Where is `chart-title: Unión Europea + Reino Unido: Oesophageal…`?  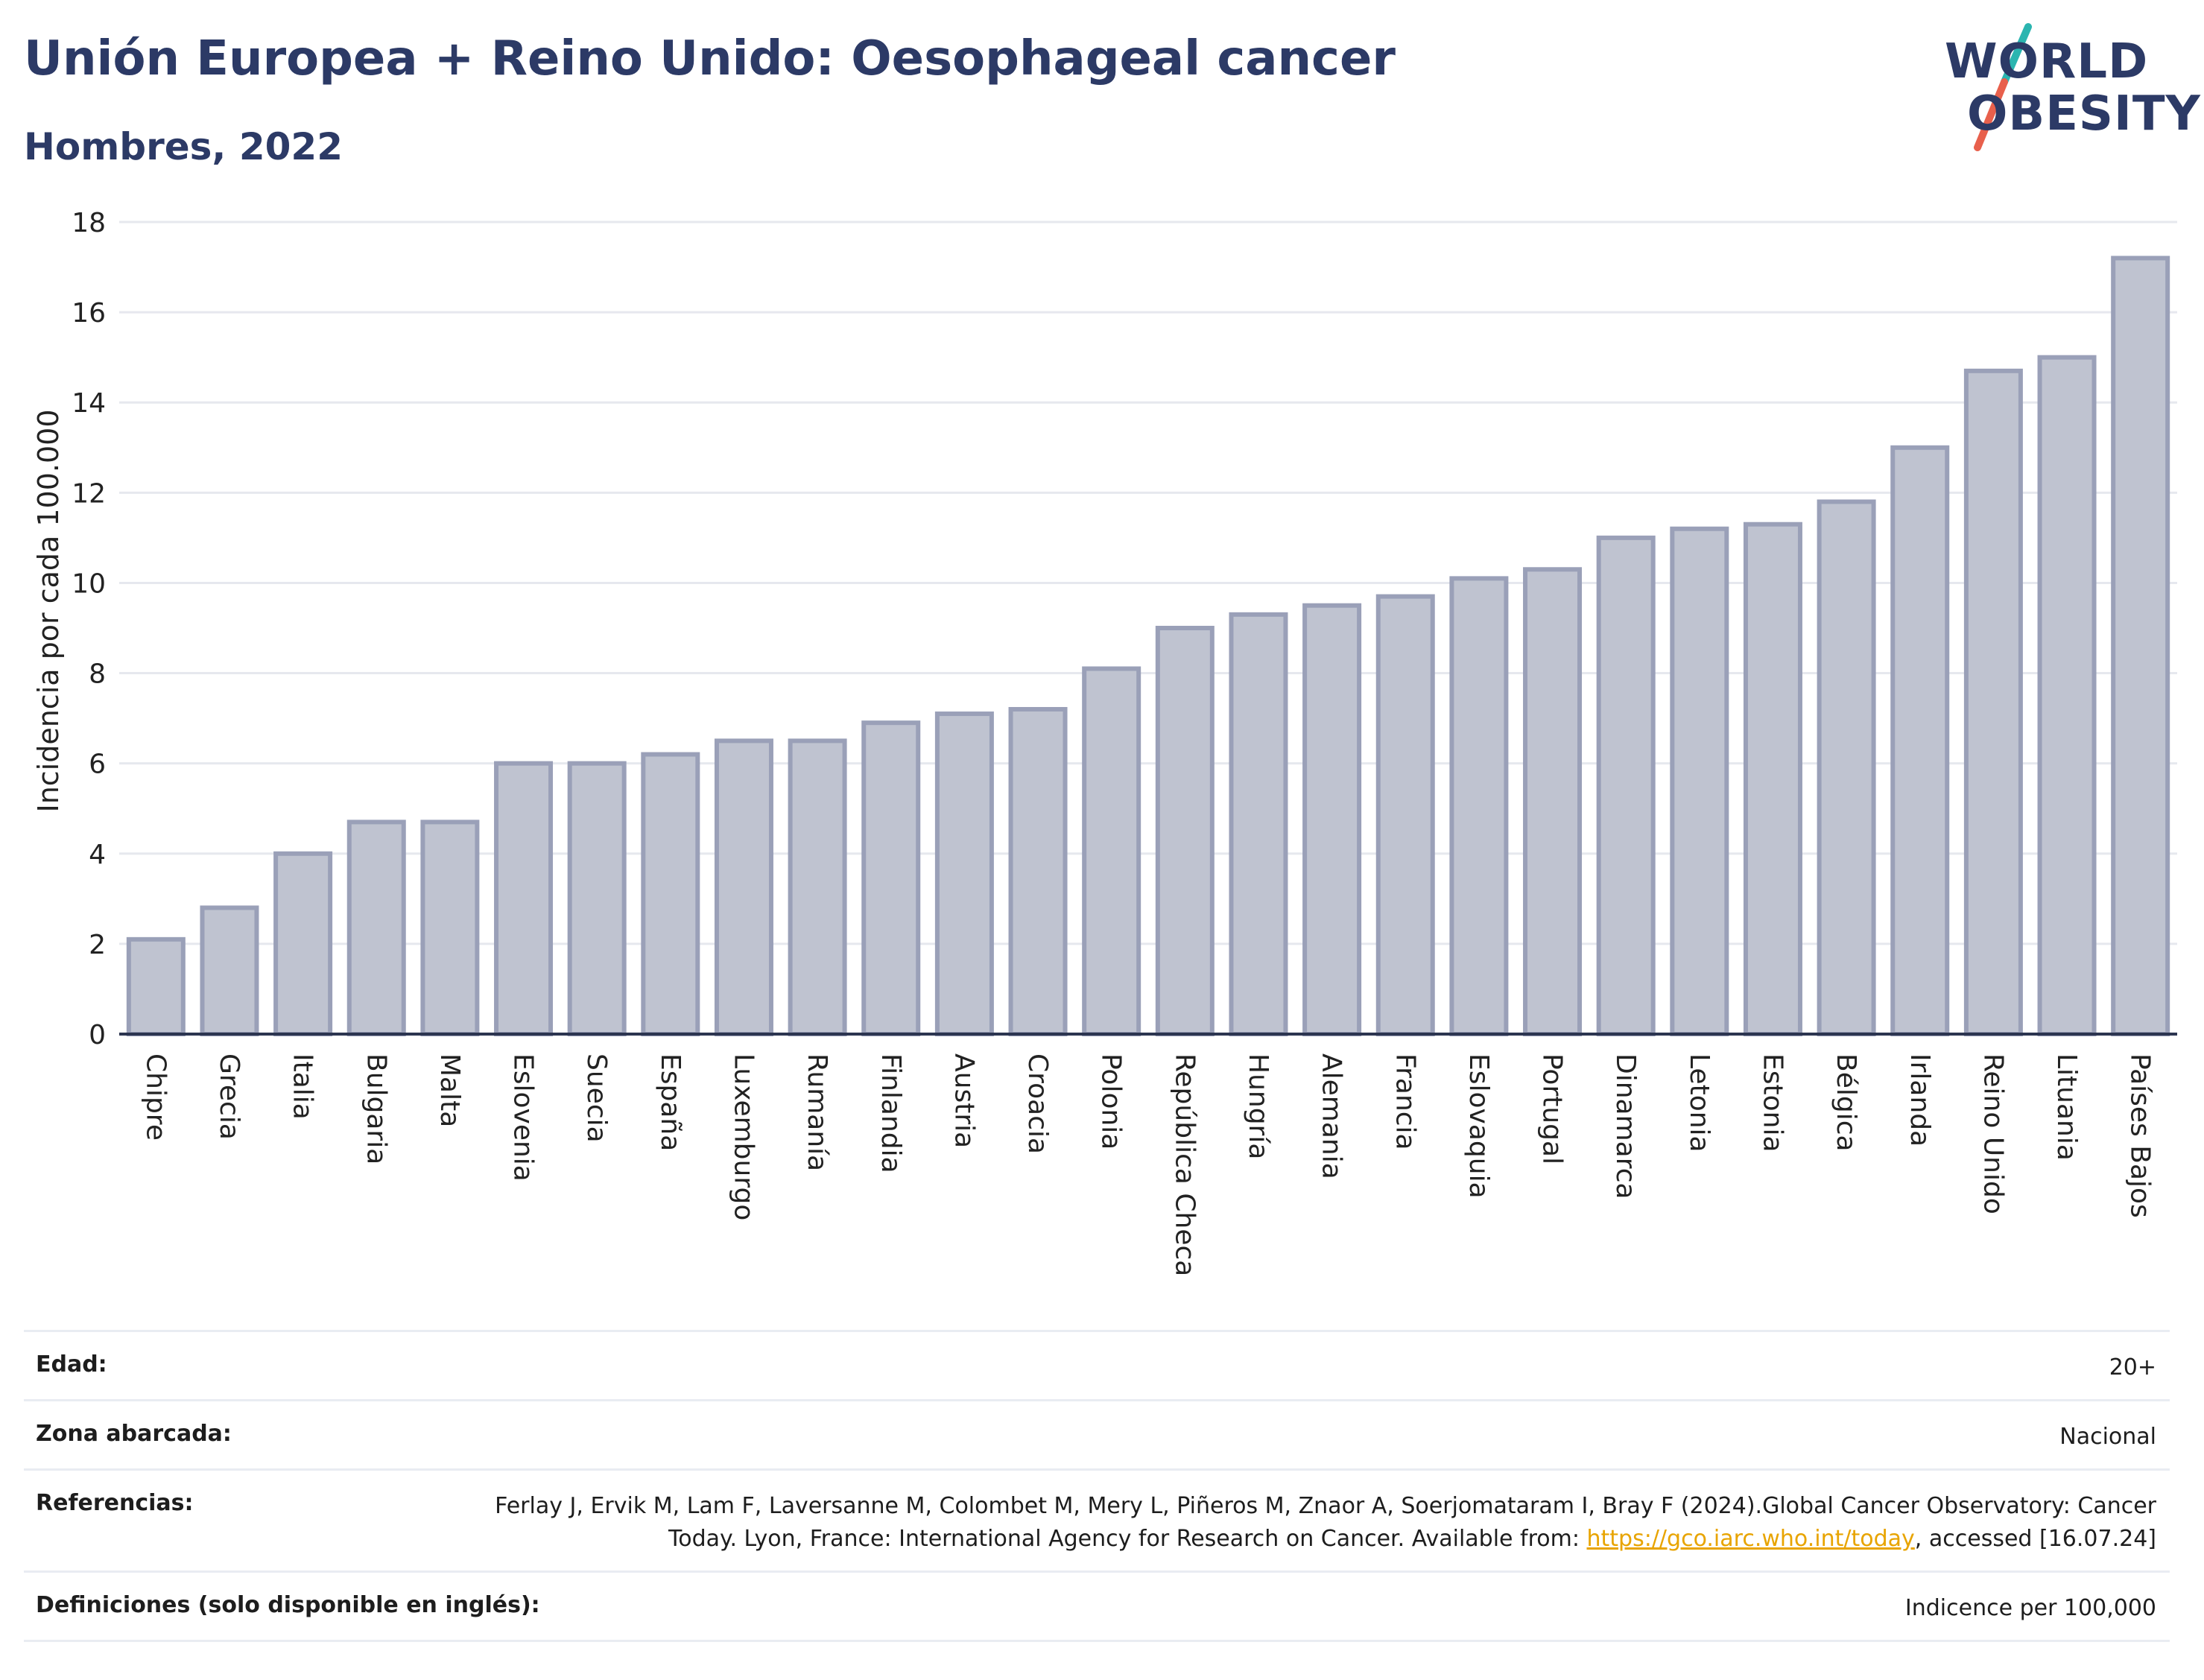 chart-title: Unión Europea + Reino Unido: Oesophageal… is located at coordinates (710, 58).